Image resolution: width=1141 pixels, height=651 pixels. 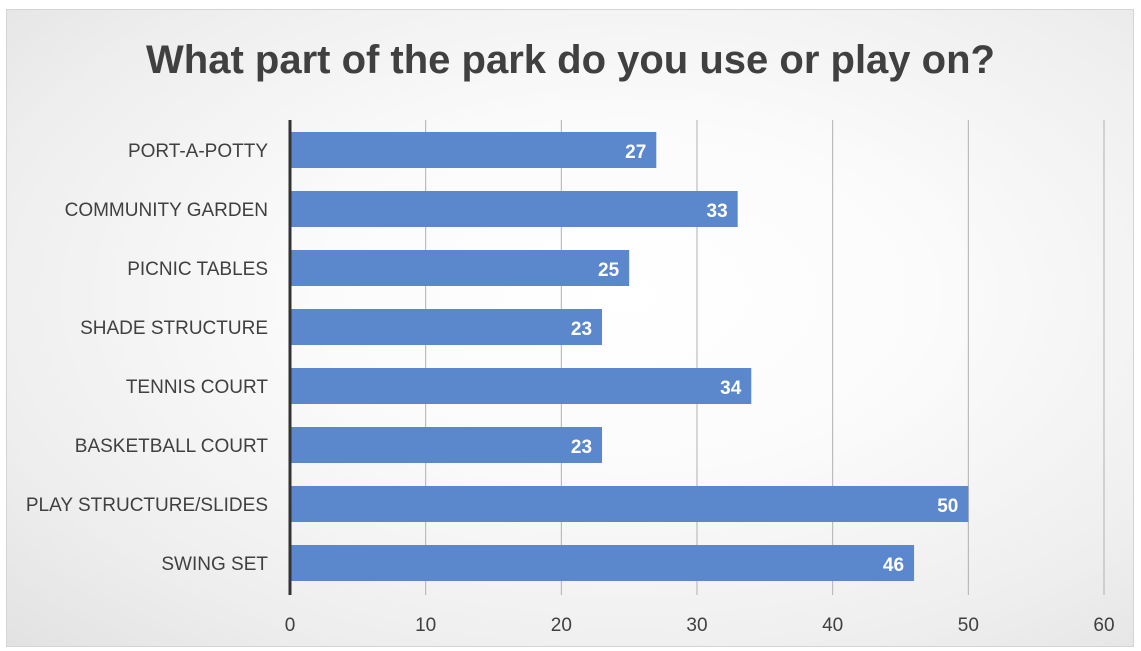 I want to click on data-label: 25, so click(x=609, y=270).